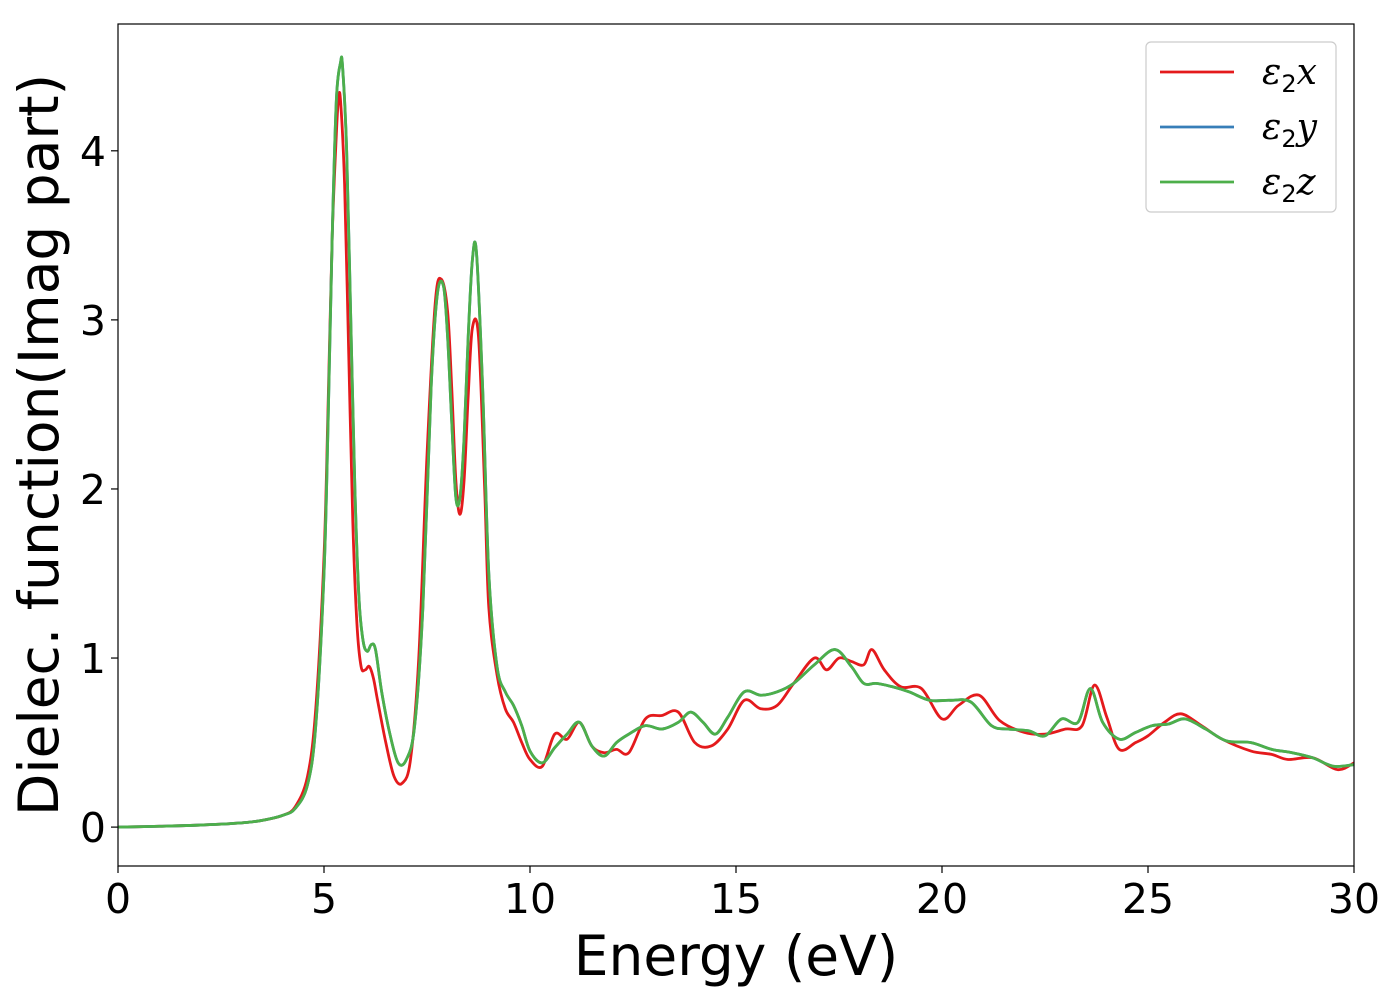  What do you see at coordinates (1306, 182) in the screenshot?
I see `legend-axis: z` at bounding box center [1306, 182].